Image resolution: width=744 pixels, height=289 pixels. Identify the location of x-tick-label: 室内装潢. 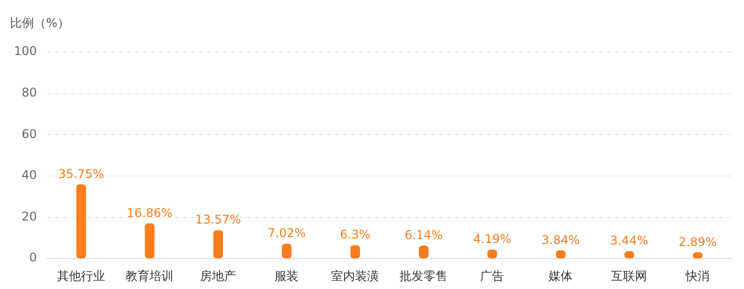
(355, 275).